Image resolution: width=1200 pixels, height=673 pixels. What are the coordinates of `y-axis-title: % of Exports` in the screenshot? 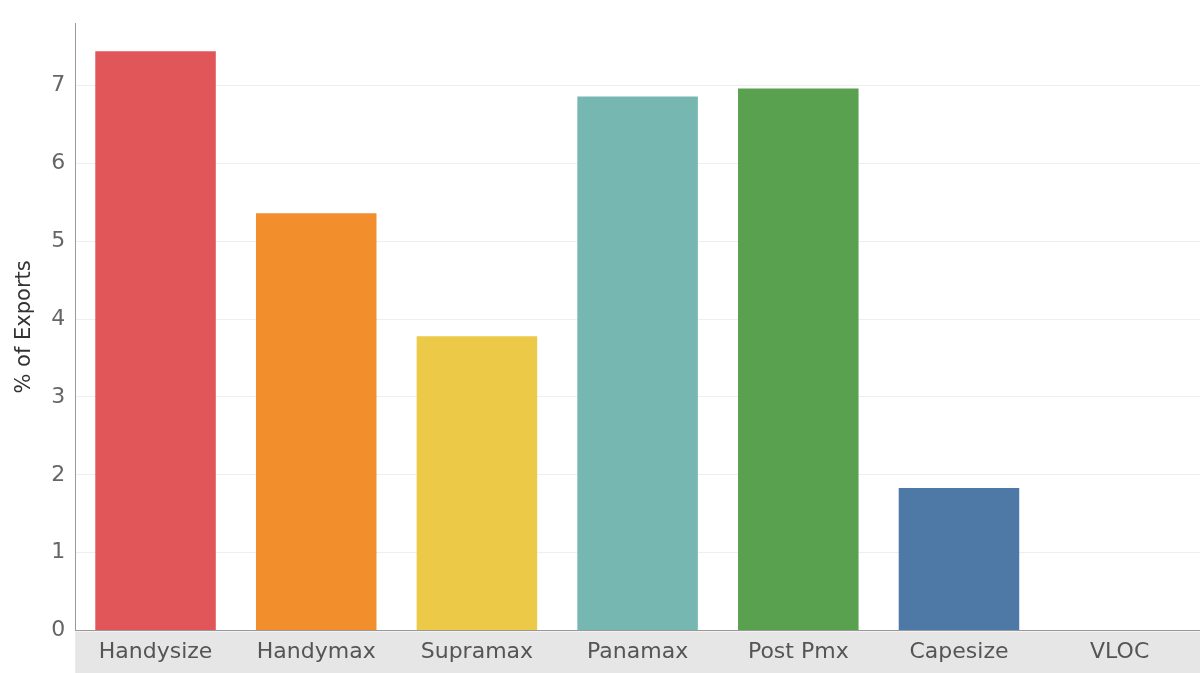 It's located at (23, 327).